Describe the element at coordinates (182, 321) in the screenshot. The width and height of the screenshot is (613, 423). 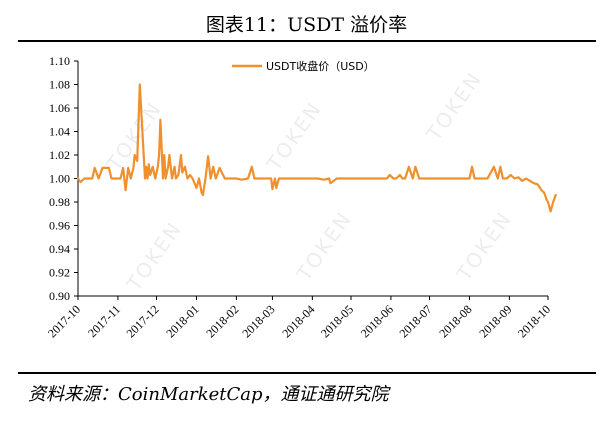
I see `x-tick-label: 2018-01` at that location.